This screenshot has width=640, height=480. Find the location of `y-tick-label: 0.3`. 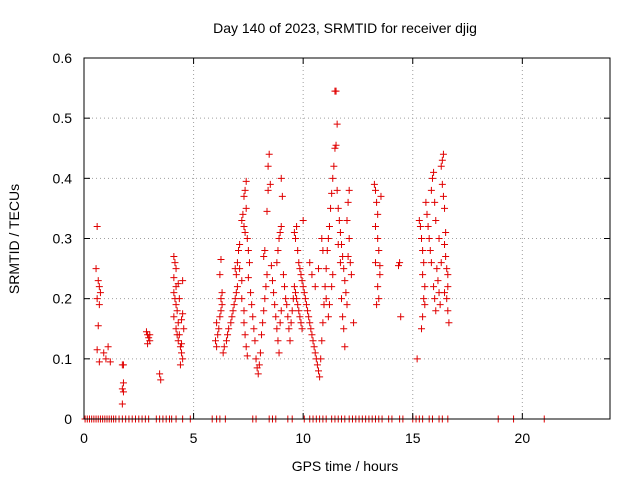

y-tick-label: 0.3 is located at coordinates (63, 239).